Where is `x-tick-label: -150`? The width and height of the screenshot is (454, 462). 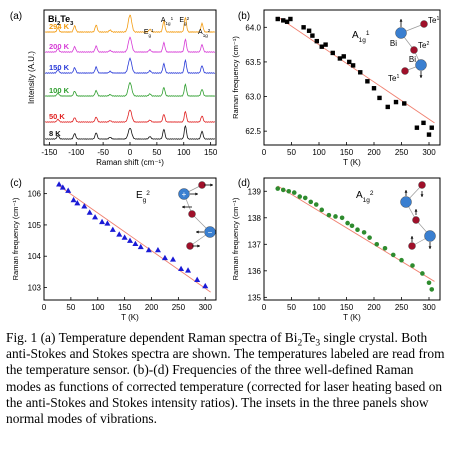 x-tick-label: -150 is located at coordinates (49, 152).